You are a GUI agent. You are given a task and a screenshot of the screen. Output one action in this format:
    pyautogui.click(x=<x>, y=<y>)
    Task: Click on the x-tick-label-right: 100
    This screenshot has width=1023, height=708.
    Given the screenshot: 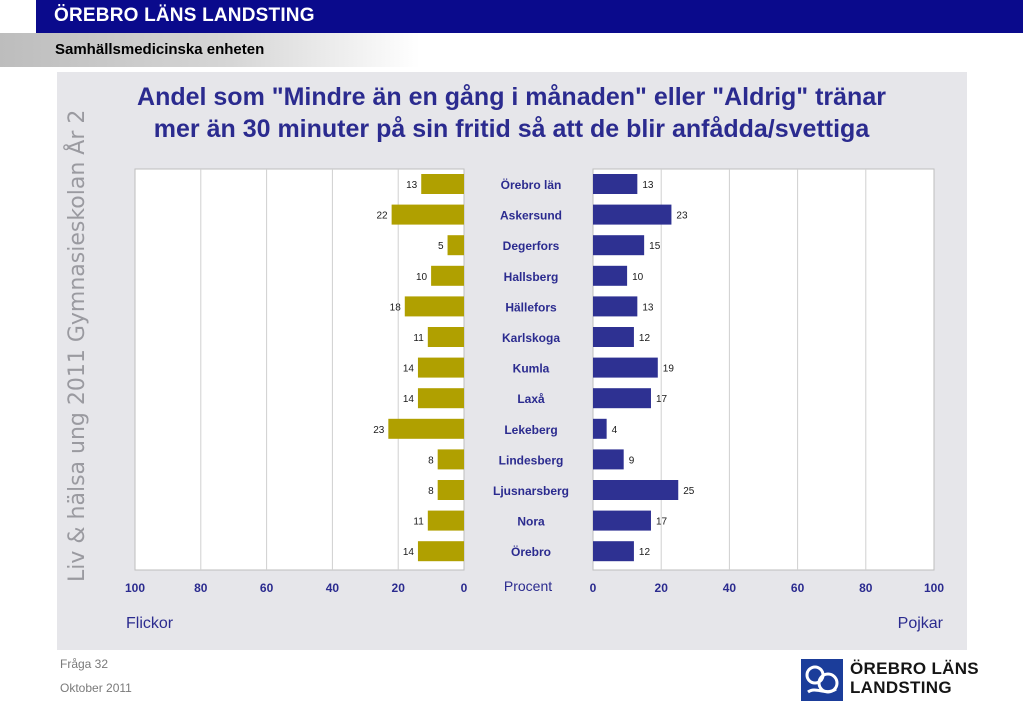 What is the action you would take?
    pyautogui.click(x=934, y=588)
    